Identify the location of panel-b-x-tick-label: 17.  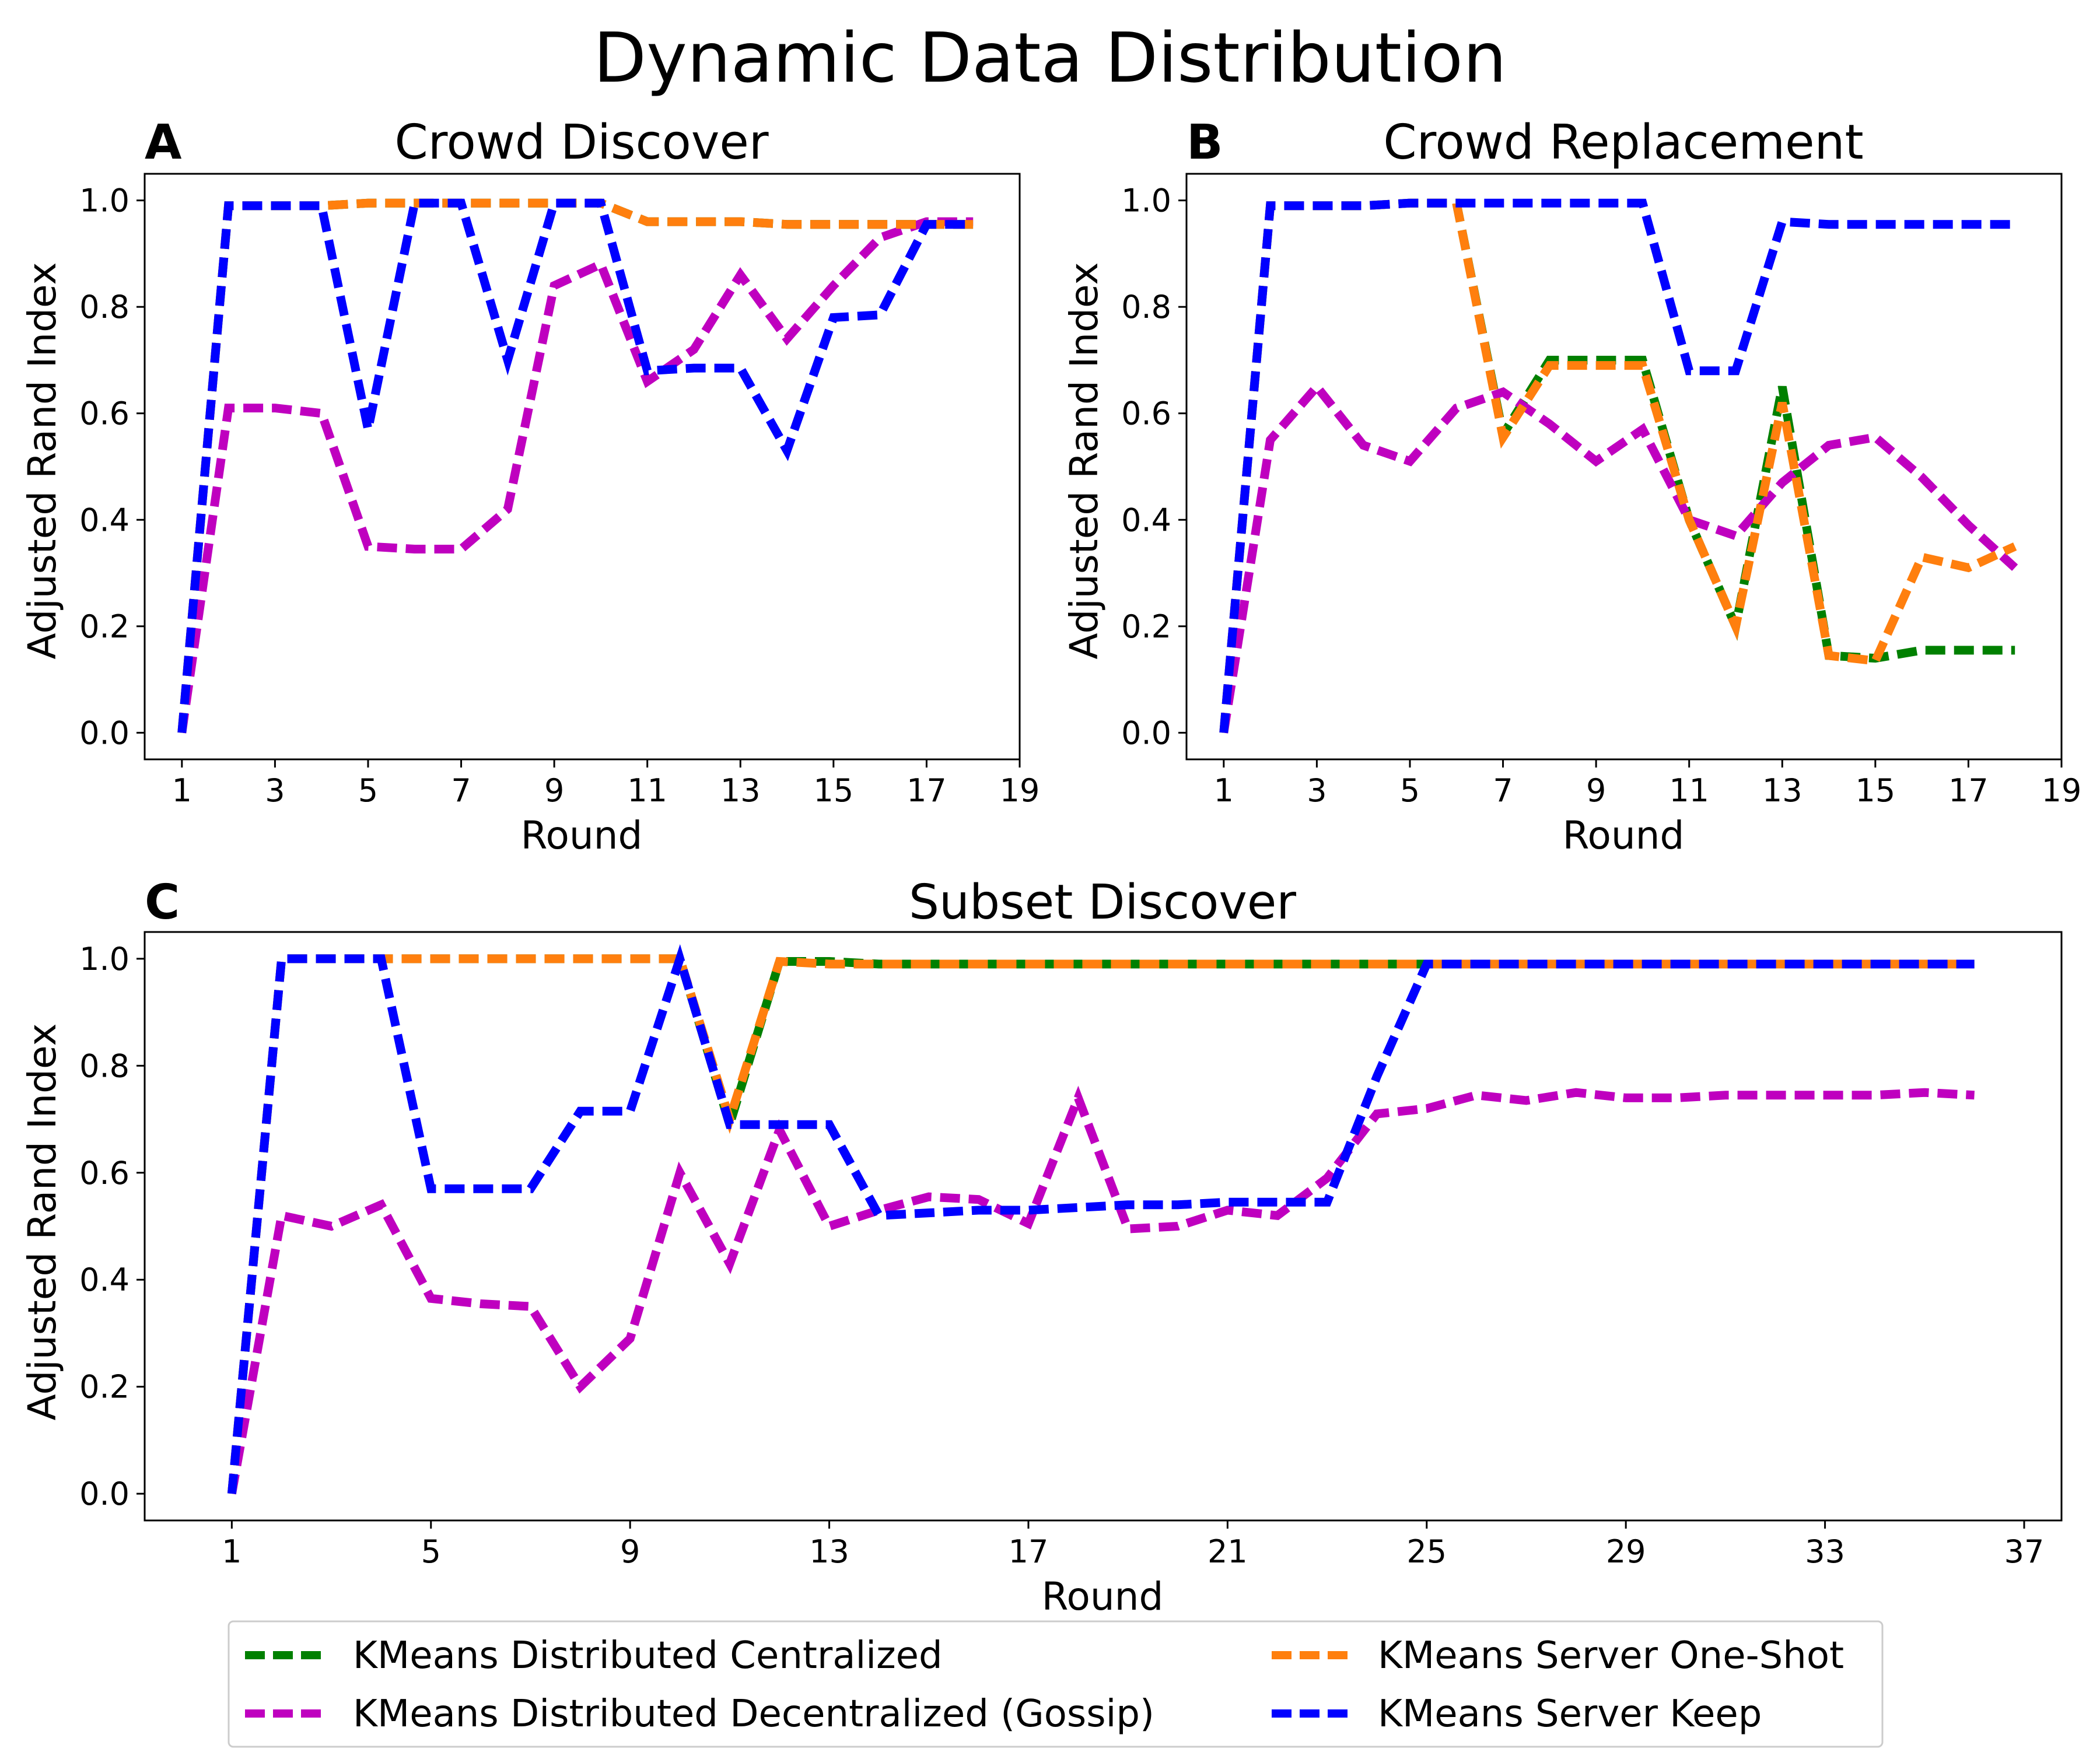
(1968, 790).